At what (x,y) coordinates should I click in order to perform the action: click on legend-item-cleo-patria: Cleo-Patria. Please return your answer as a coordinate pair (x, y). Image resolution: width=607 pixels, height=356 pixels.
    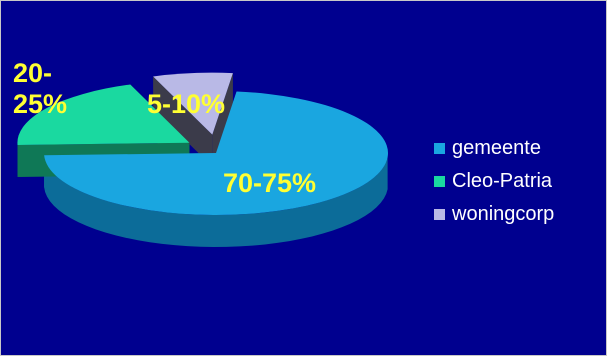
    Looking at the image, I should click on (494, 181).